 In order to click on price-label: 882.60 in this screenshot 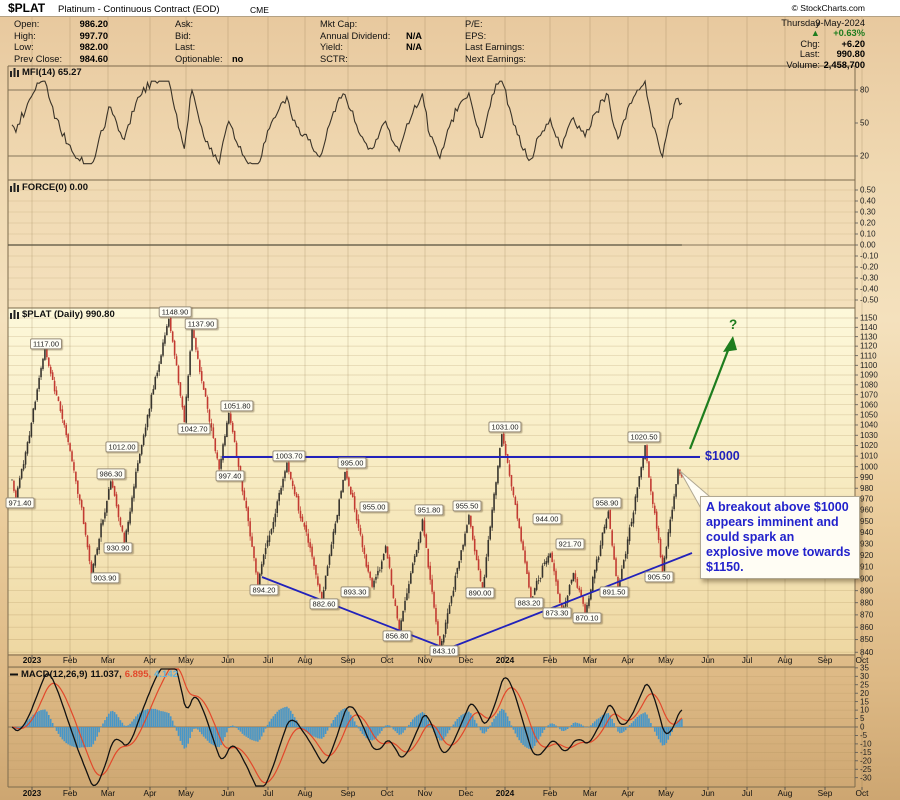, I will do `click(324, 604)`.